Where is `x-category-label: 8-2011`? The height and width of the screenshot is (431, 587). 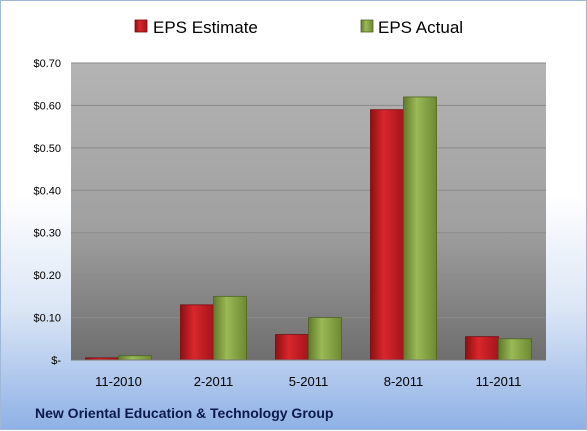 x-category-label: 8-2011 is located at coordinates (404, 381).